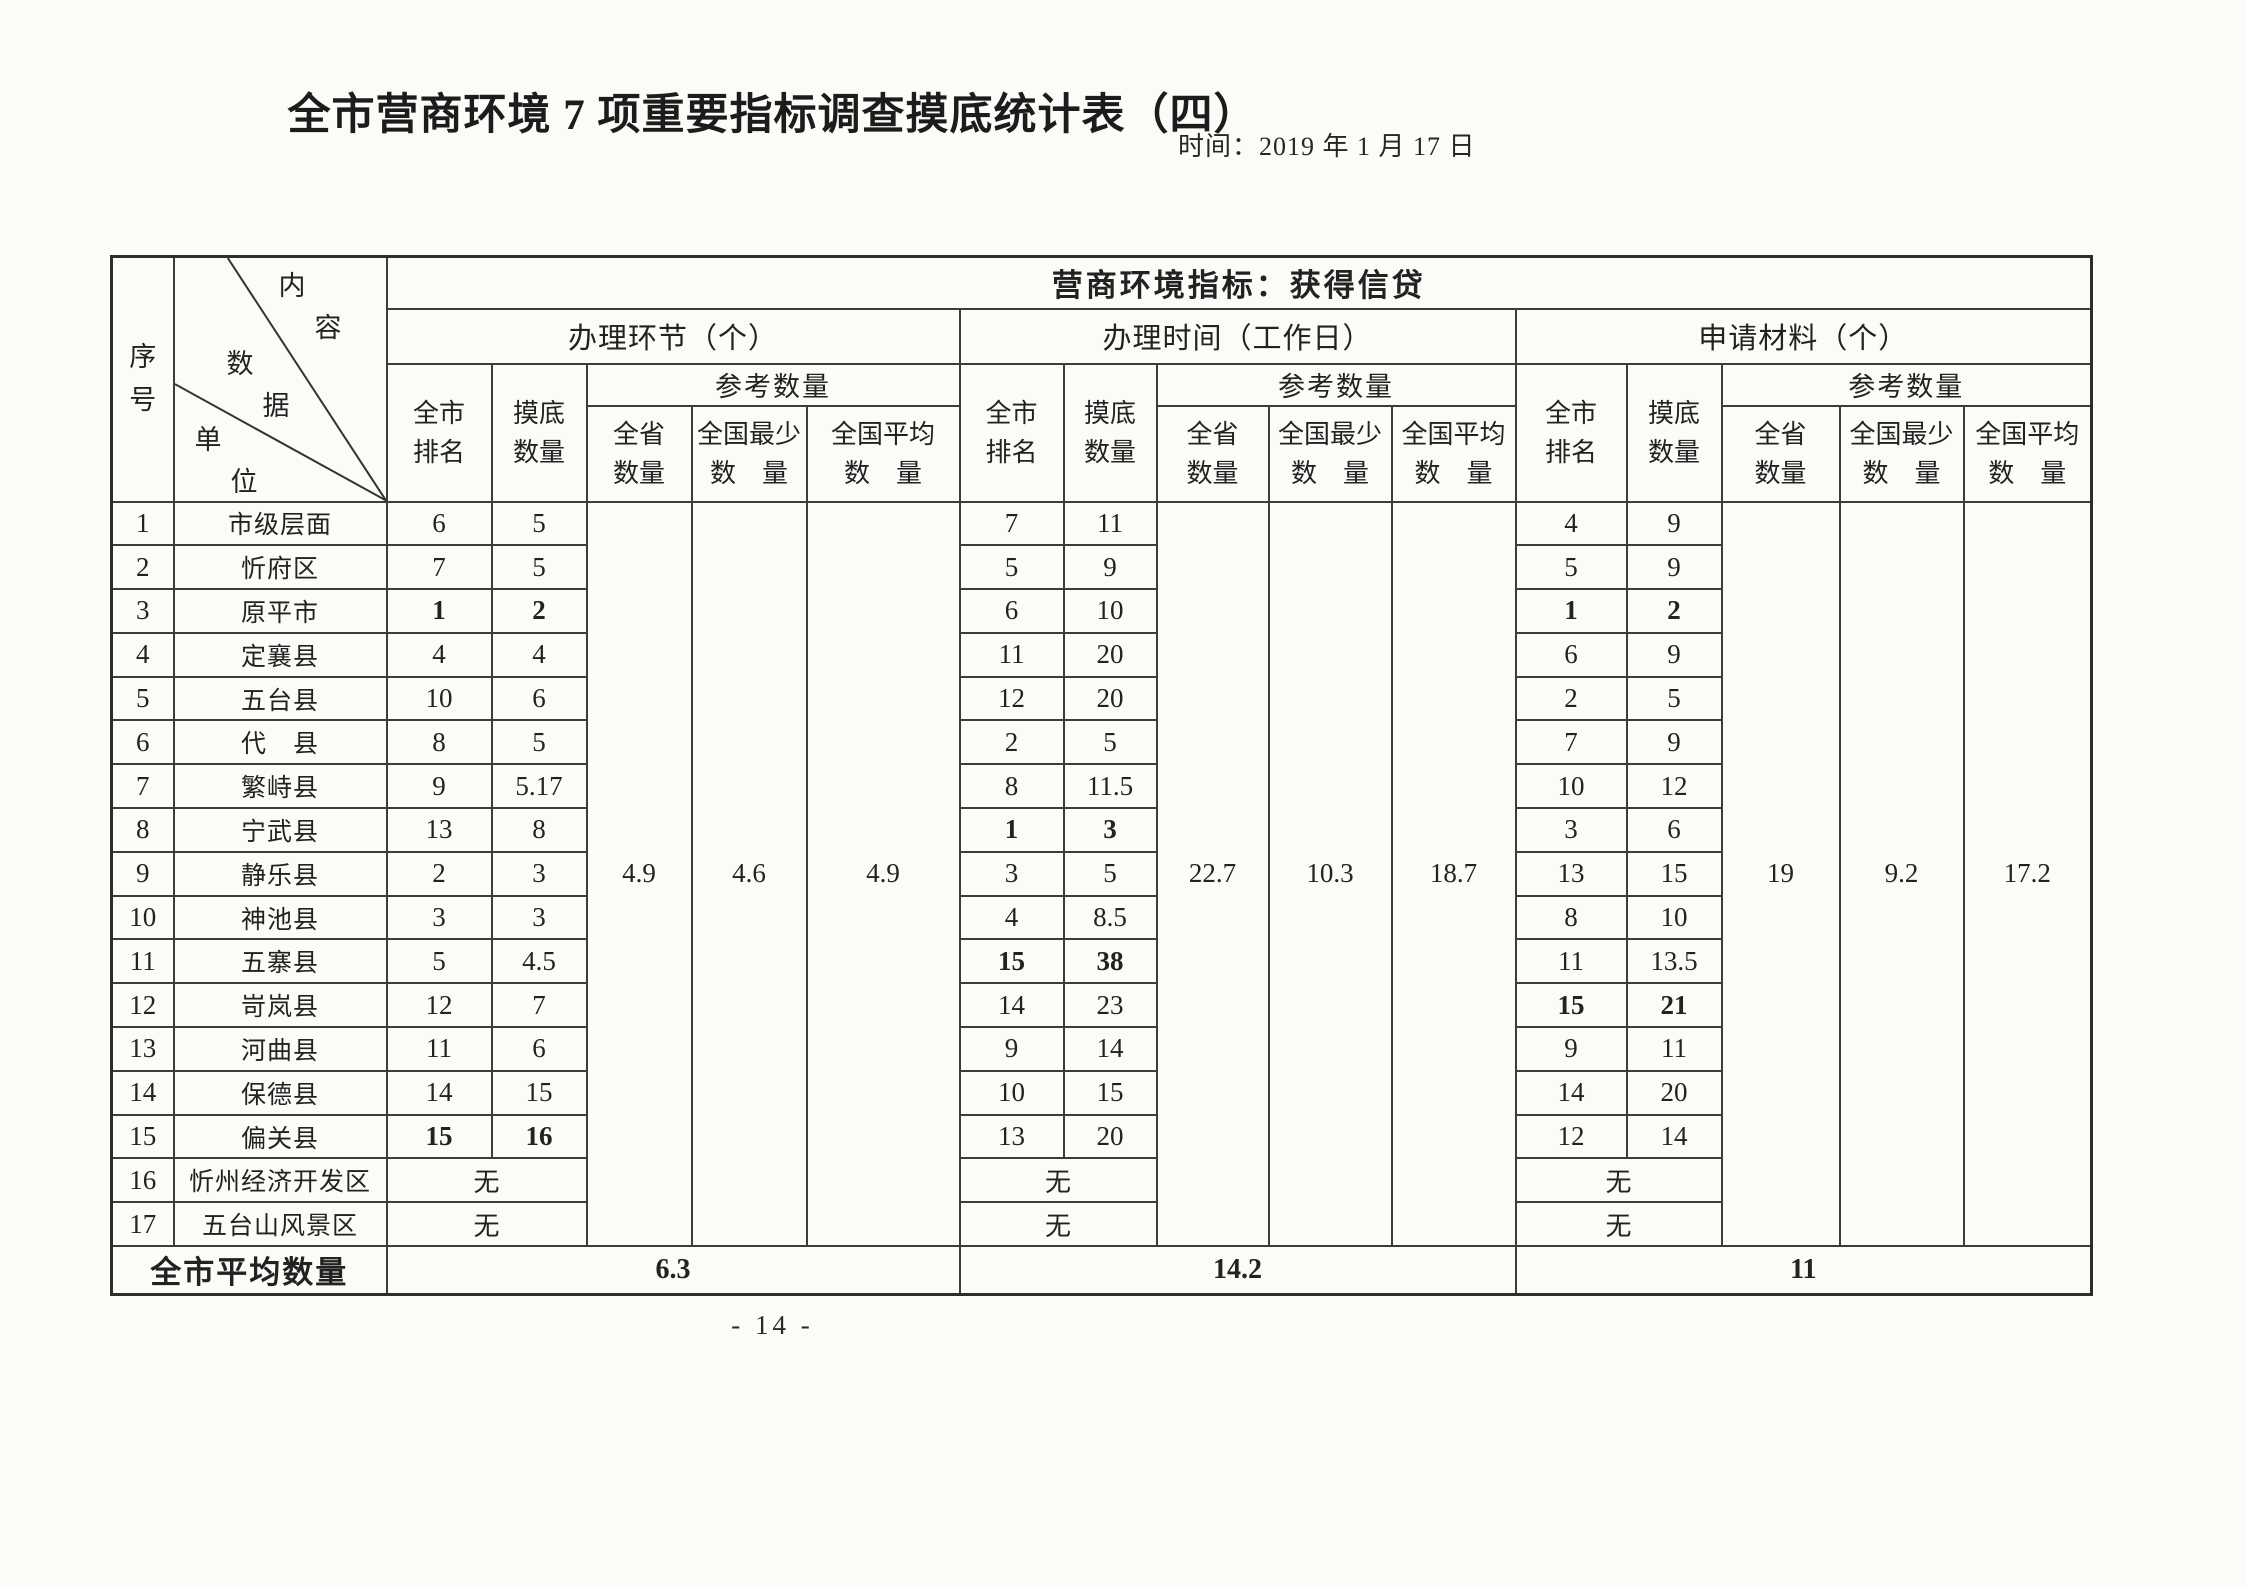 The height and width of the screenshot is (1587, 2245). I want to click on row-number-cell: 8, so click(142, 830).